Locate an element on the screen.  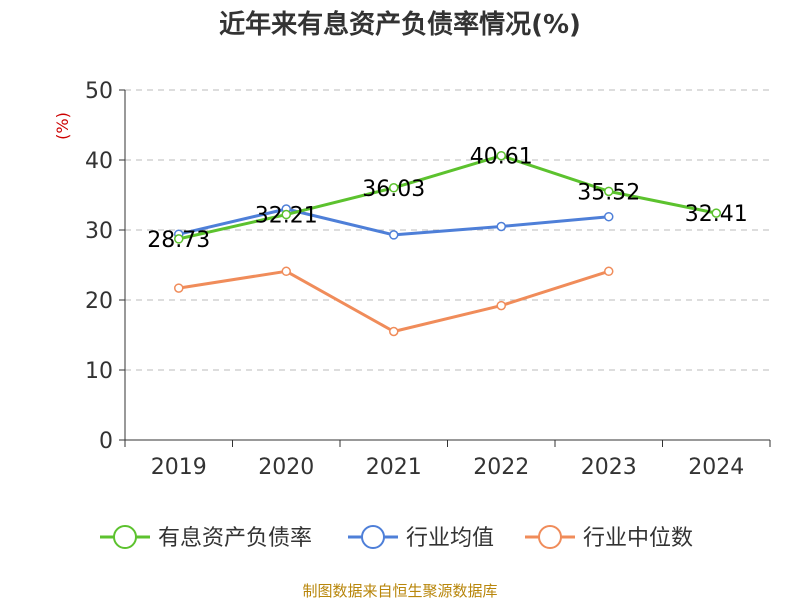
data-label: 32.41 is located at coordinates (716, 214).